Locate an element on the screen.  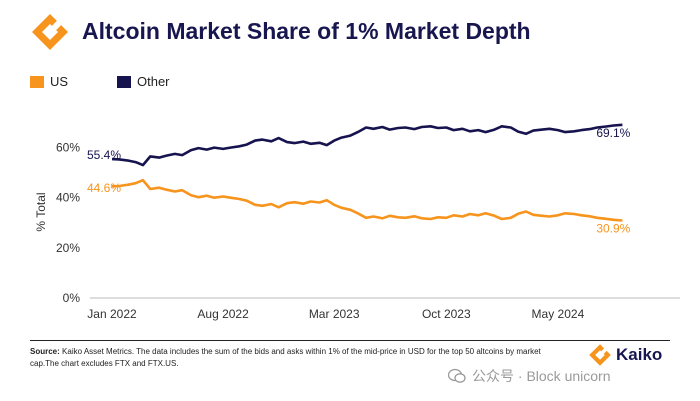
legend-item-us: US is located at coordinates (49, 81).